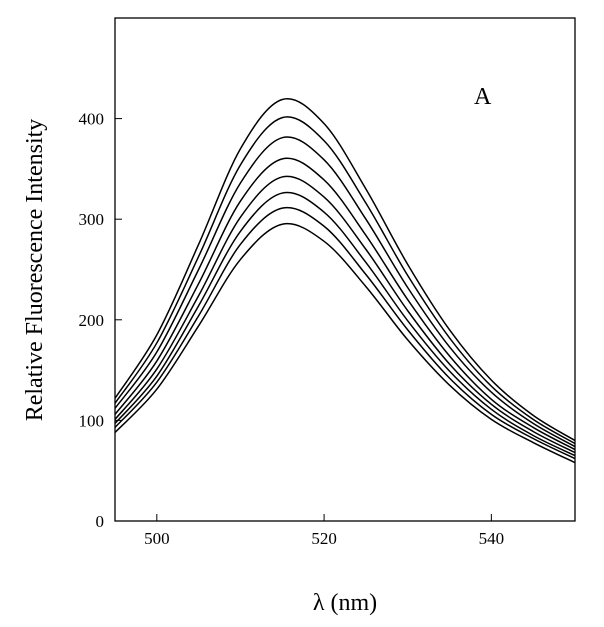 The height and width of the screenshot is (627, 604). Describe the element at coordinates (492, 538) in the screenshot. I see `x-tick-label: 540` at that location.